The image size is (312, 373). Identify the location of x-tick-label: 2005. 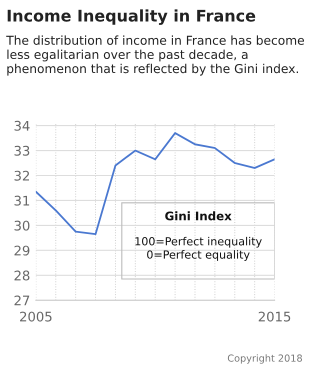
(36, 317).